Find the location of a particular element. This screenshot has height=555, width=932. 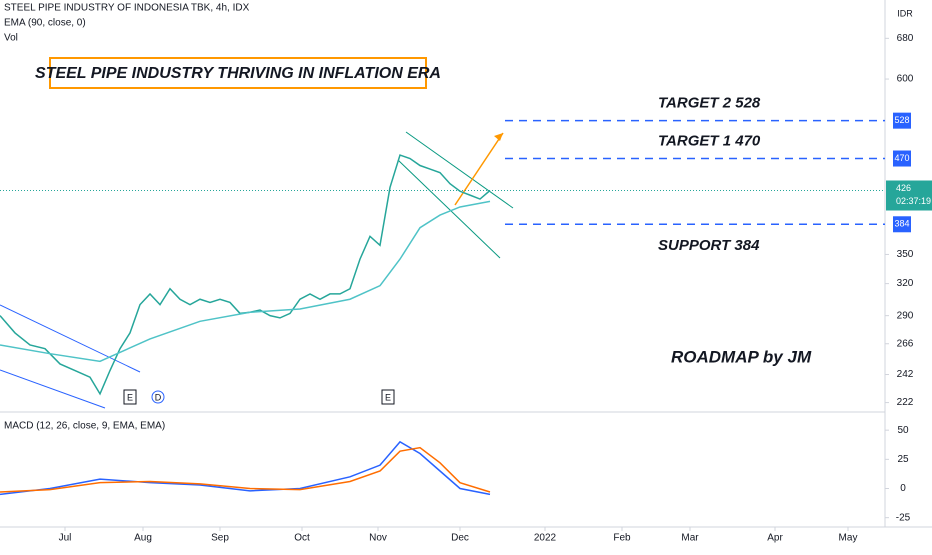

y-tick-label: 600 is located at coordinates (905, 79).